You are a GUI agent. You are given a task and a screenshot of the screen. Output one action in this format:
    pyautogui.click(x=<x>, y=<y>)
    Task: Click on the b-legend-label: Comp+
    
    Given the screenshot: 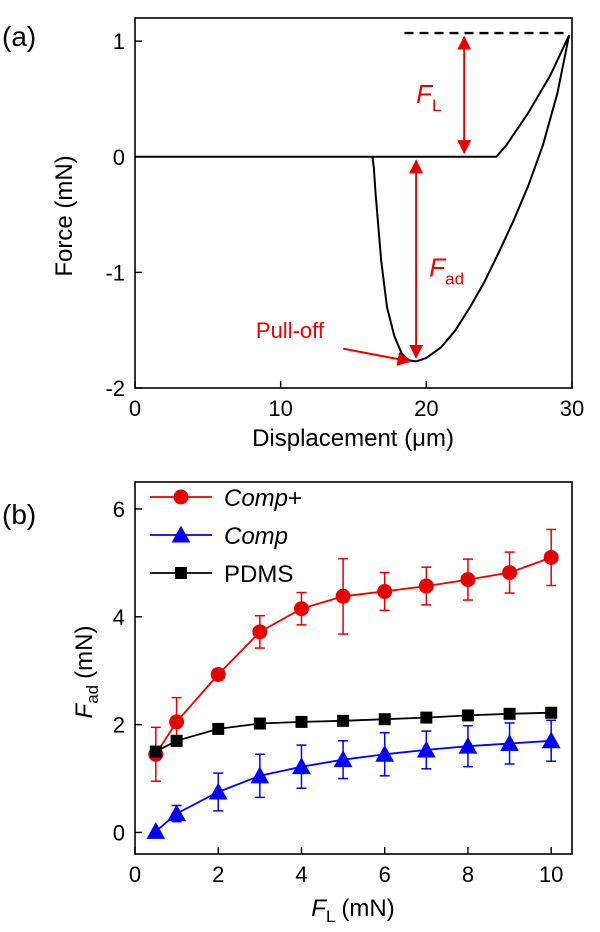 What is the action you would take?
    pyautogui.click(x=263, y=498)
    